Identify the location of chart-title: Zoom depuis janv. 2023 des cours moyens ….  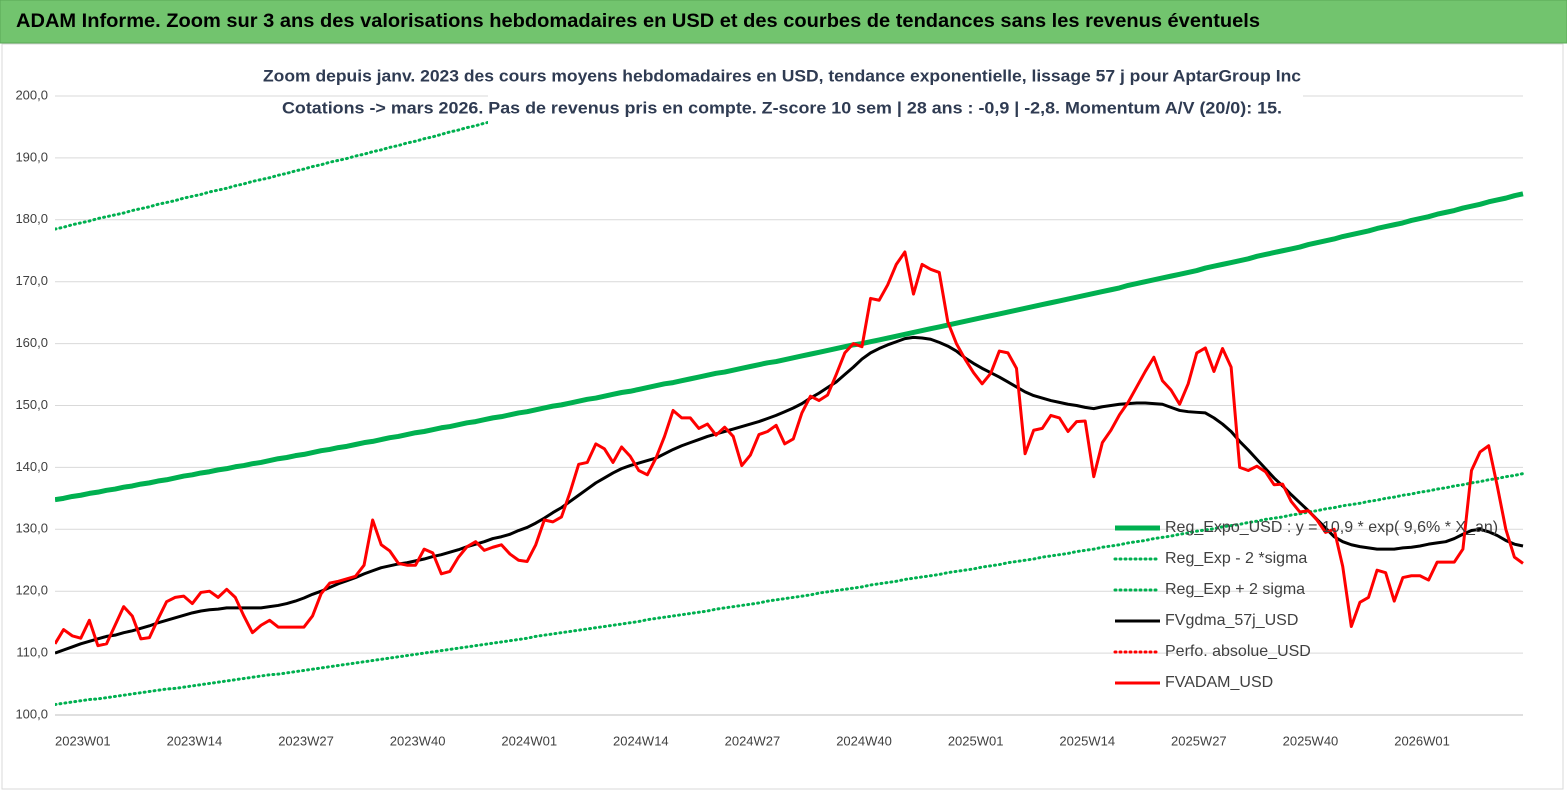
(782, 75).